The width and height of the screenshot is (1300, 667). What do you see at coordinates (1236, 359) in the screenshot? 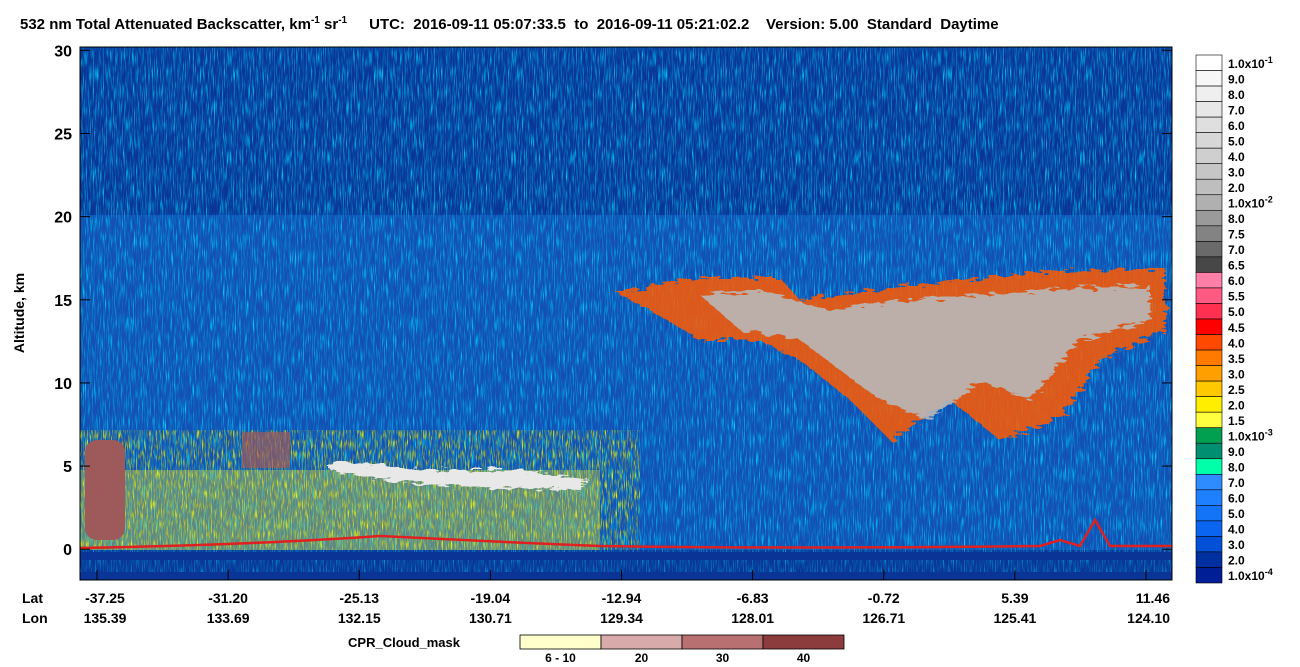
I see `colorbar-label: 3.5` at bounding box center [1236, 359].